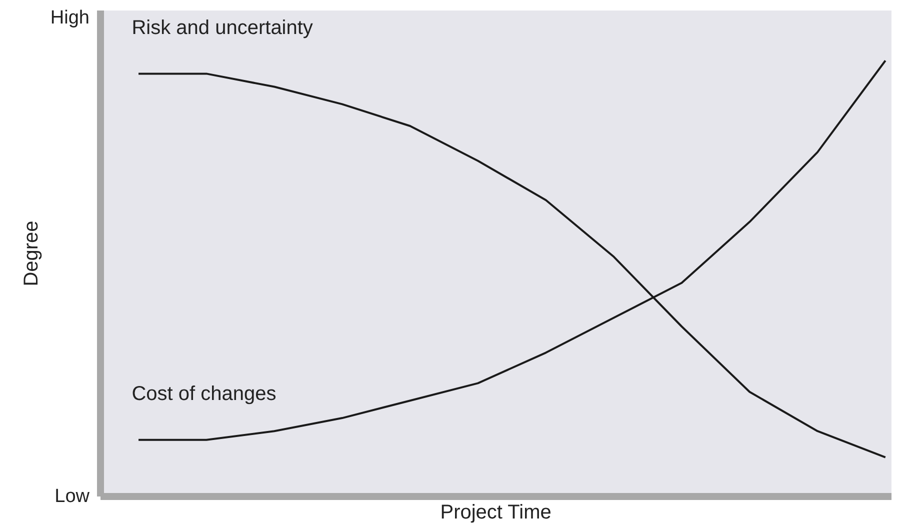 The height and width of the screenshot is (528, 911). What do you see at coordinates (204, 393) in the screenshot?
I see `series-label: Cost of changes` at bounding box center [204, 393].